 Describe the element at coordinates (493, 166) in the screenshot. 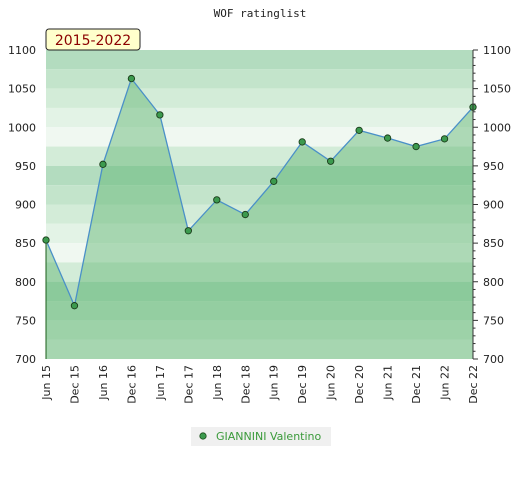

I see `y-tick-label-right: 950` at that location.